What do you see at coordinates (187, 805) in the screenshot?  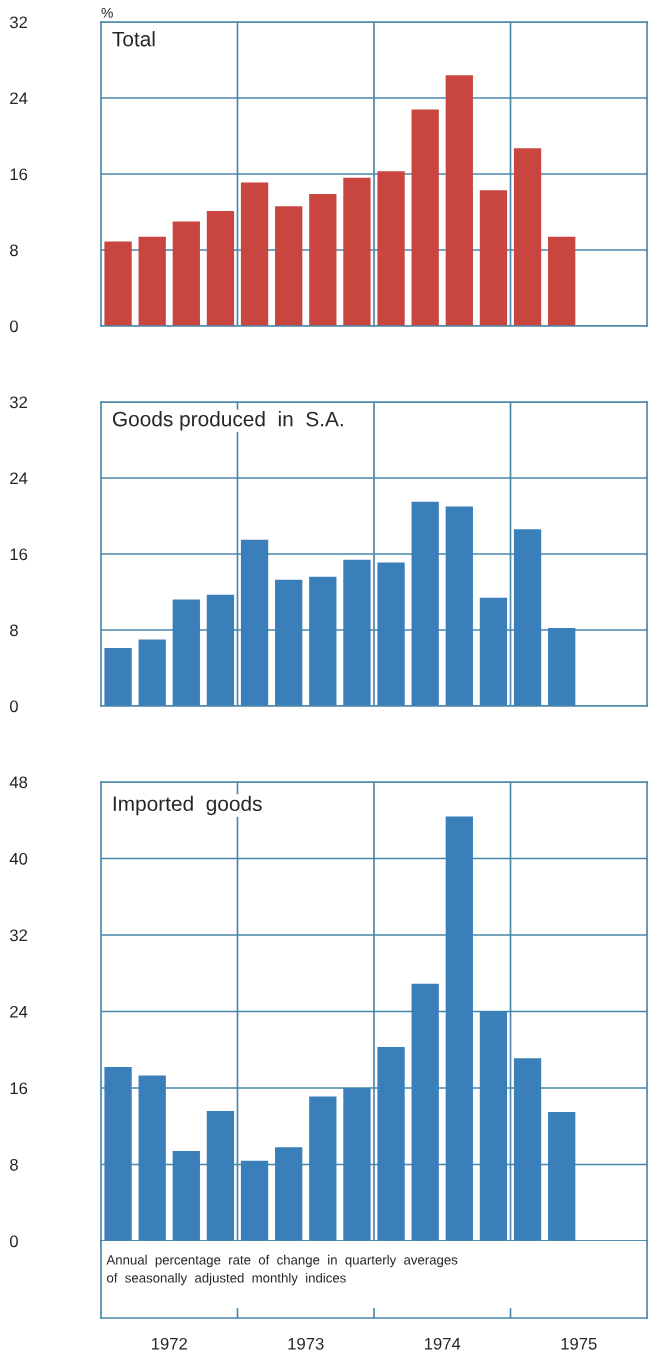 I see `text: Imported goods` at bounding box center [187, 805].